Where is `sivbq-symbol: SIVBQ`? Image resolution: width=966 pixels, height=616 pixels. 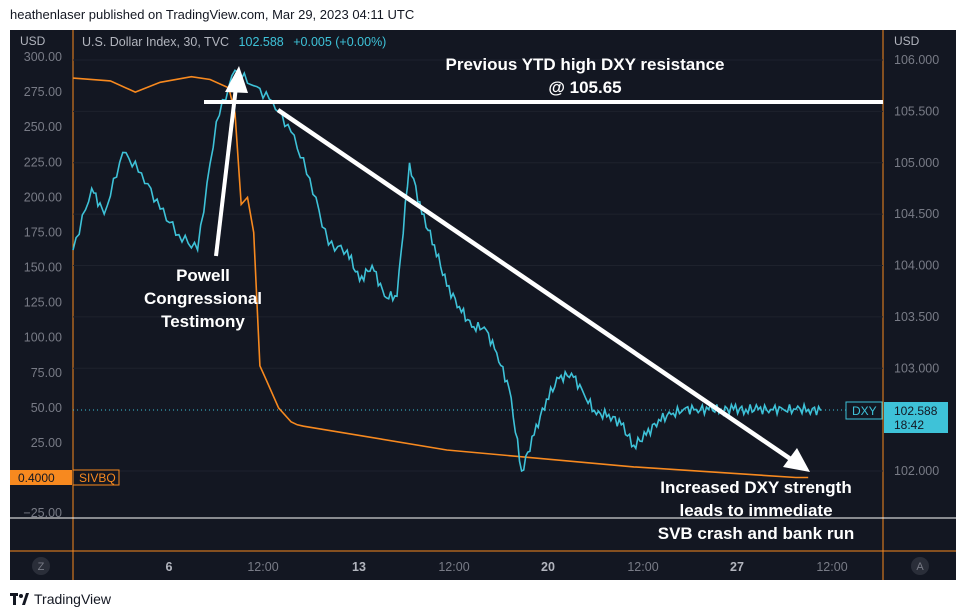
sivbq-symbol: SIVBQ is located at coordinates (97, 478).